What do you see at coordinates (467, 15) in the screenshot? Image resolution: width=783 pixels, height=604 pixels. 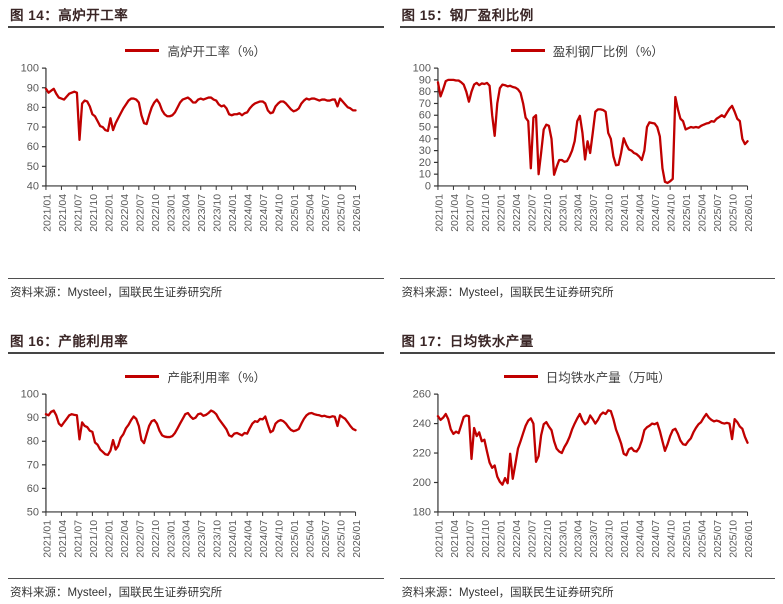 I see `figure-title: 图 15：钢厂盈利比例` at bounding box center [467, 15].